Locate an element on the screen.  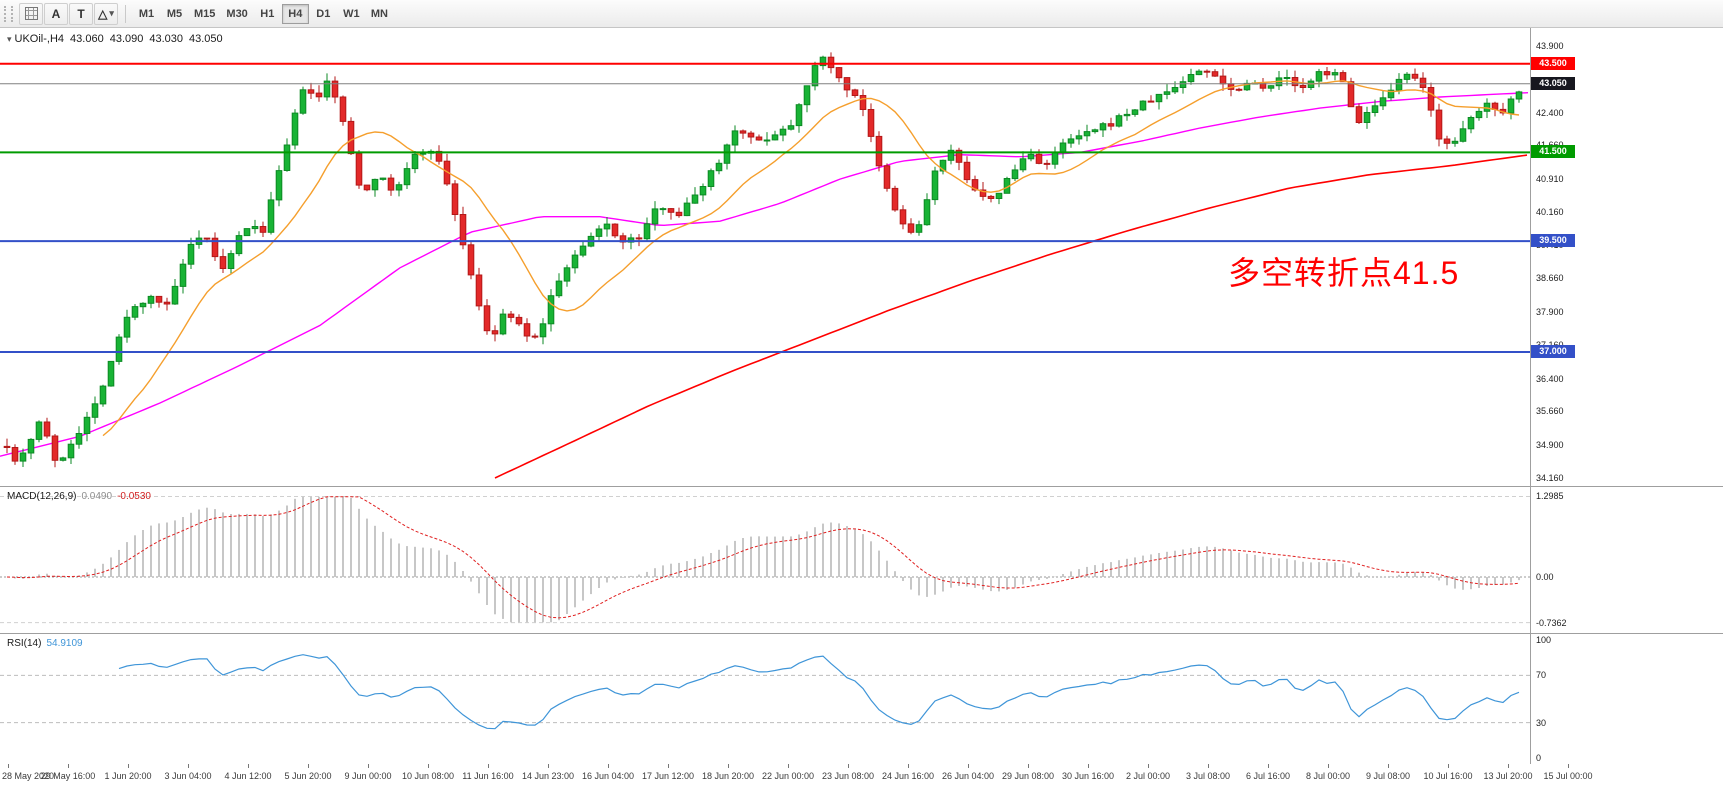
tool-a-label: A is located at coordinates (56, 13).